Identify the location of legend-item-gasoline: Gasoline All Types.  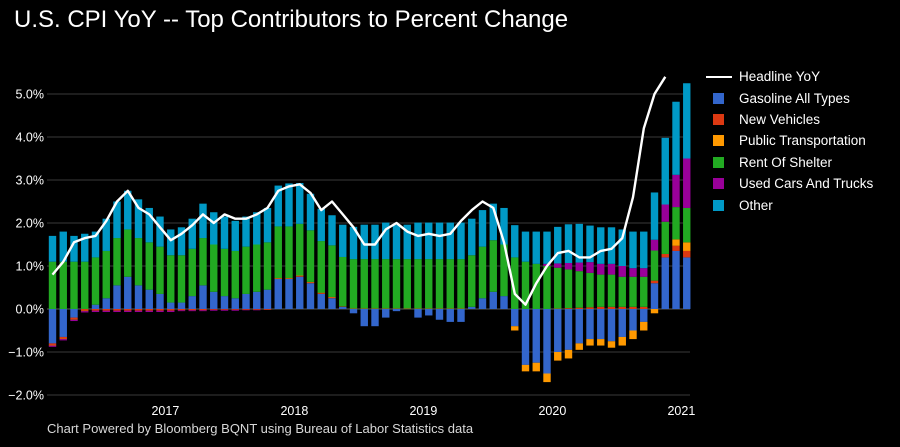
(789, 97).